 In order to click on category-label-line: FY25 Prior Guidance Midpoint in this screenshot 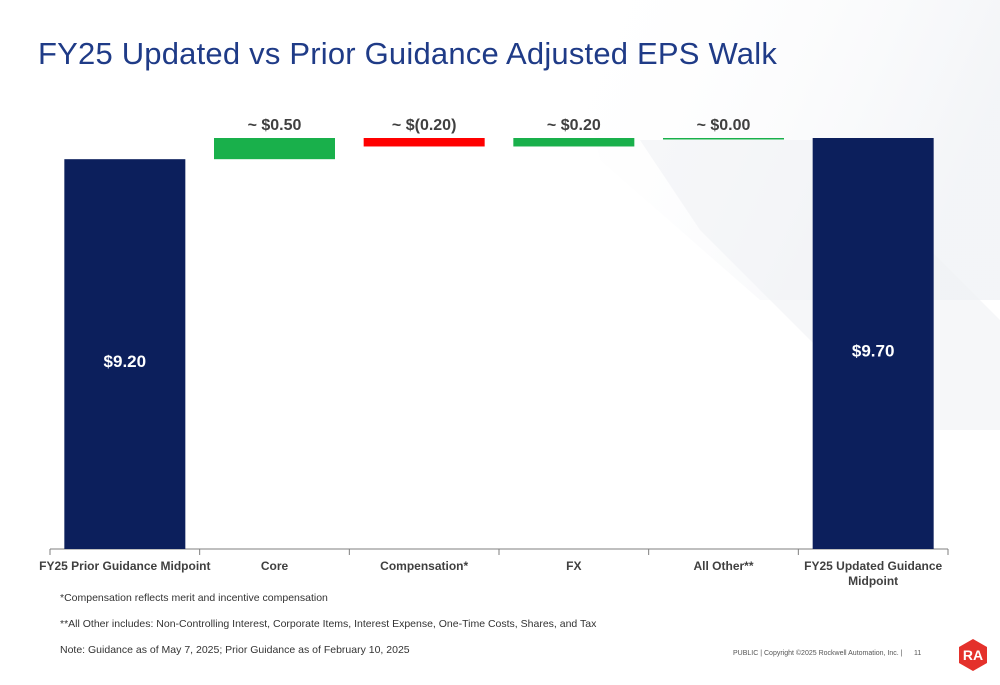, I will do `click(124, 566)`.